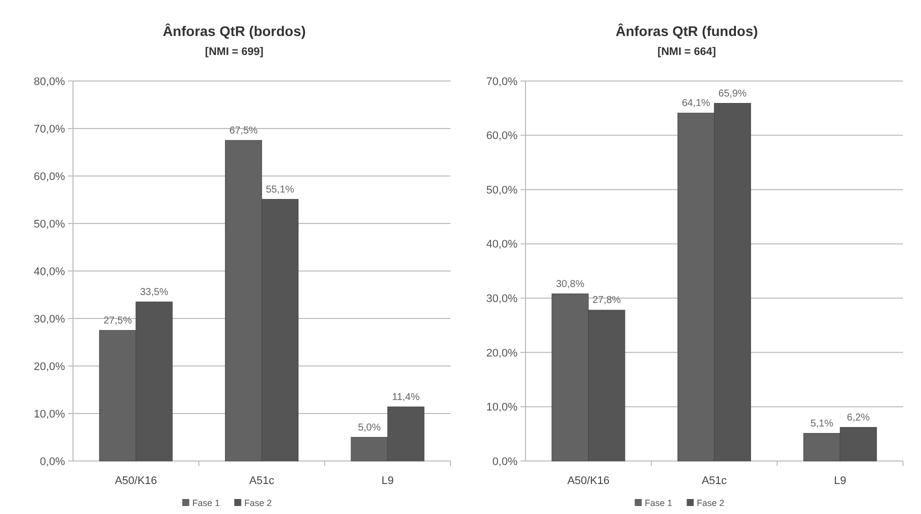 This screenshot has height=514, width=921. What do you see at coordinates (858, 418) in the screenshot?
I see `data-label: 6,2%` at bounding box center [858, 418].